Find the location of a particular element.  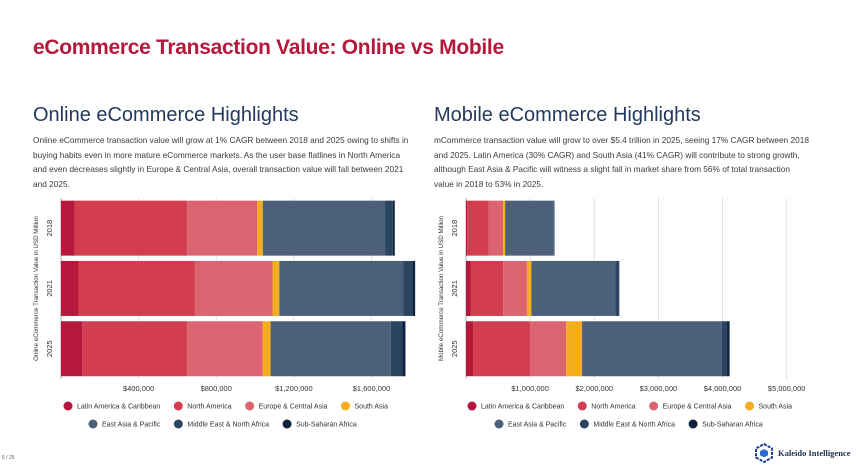

x-tick-label: $4,000,000 is located at coordinates (723, 388).